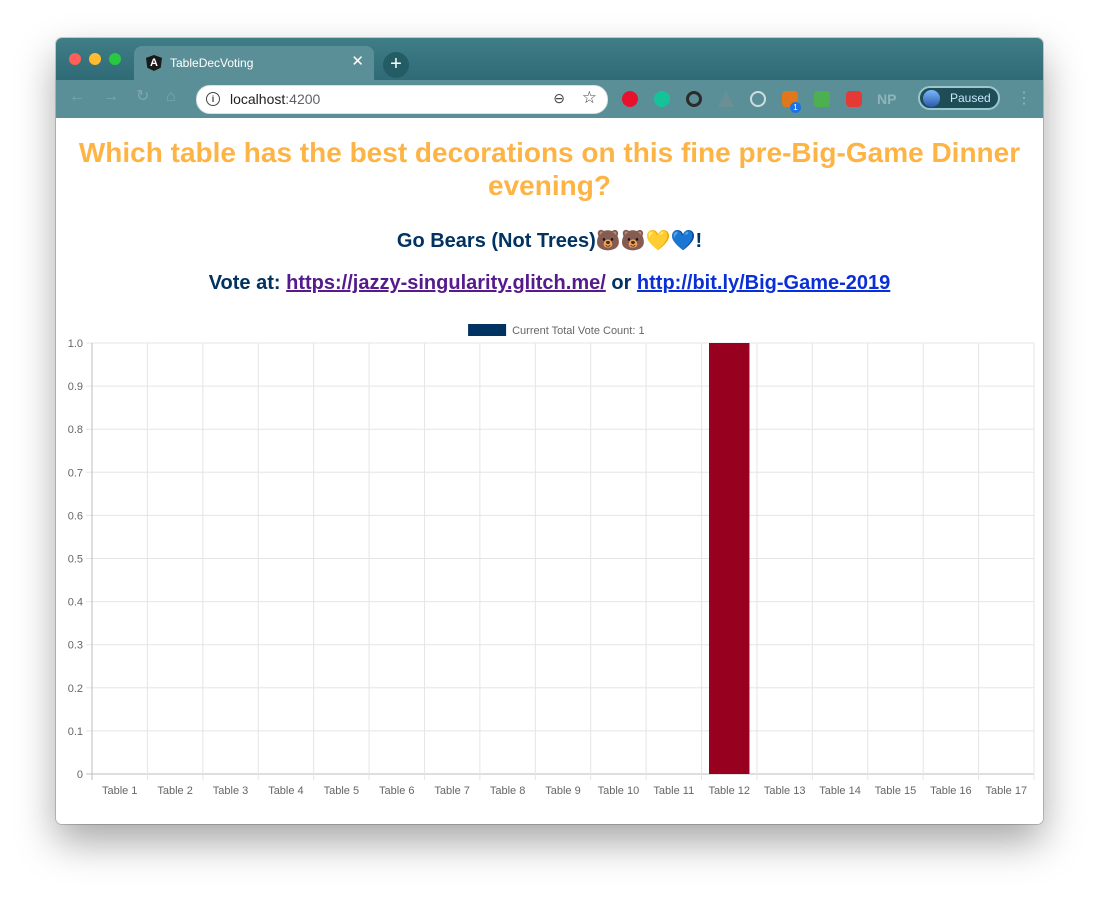  What do you see at coordinates (785, 791) in the screenshot?
I see `x-tick-label: Table 13` at bounding box center [785, 791].